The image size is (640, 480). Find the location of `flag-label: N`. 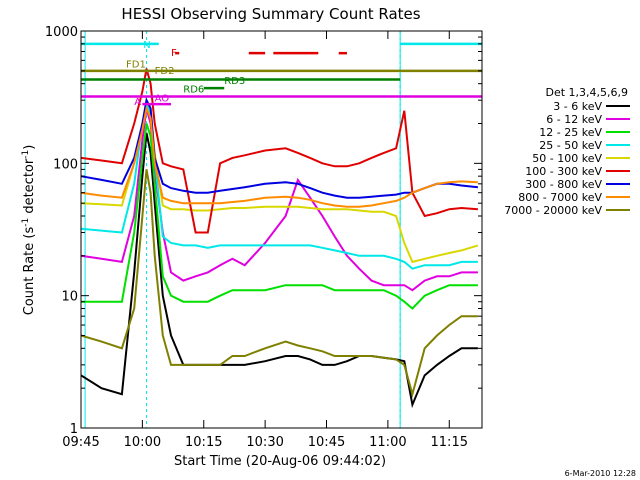

flag-label: N is located at coordinates (146, 45).